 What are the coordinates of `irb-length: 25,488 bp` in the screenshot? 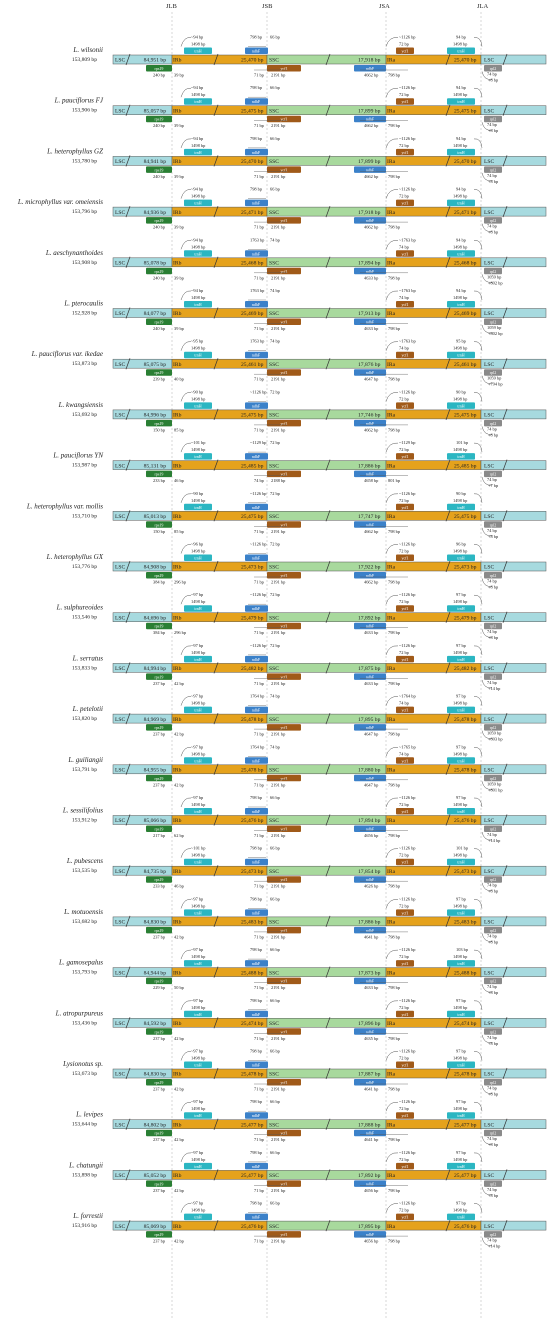 It's located at (252, 973).